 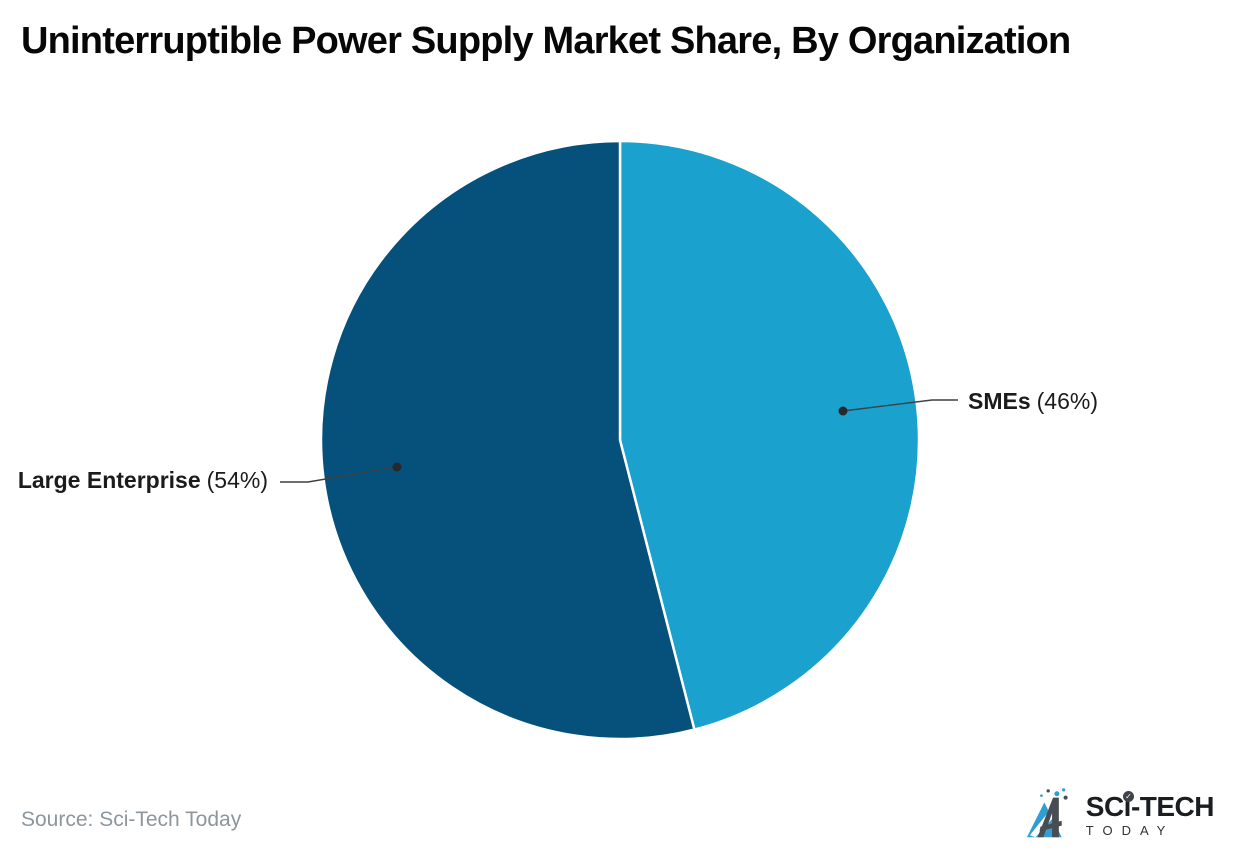 I want to click on brand-check-icon: ✓, so click(x=1128, y=796).